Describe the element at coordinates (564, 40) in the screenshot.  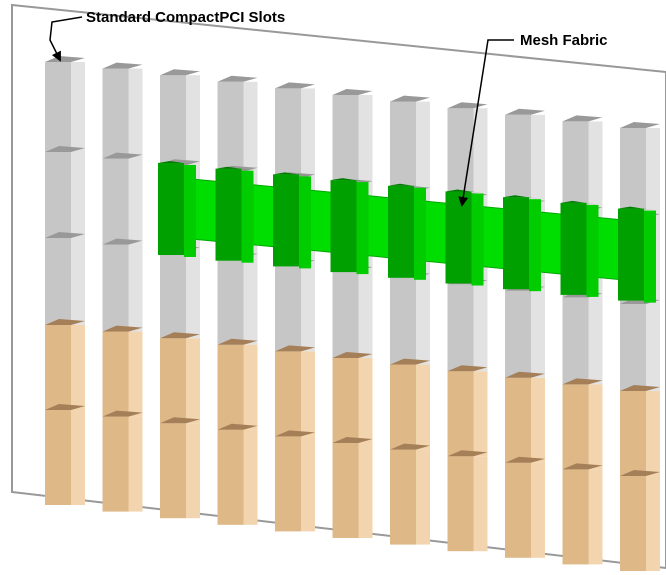
I see `fabric-label: Mesh Fabric` at that location.